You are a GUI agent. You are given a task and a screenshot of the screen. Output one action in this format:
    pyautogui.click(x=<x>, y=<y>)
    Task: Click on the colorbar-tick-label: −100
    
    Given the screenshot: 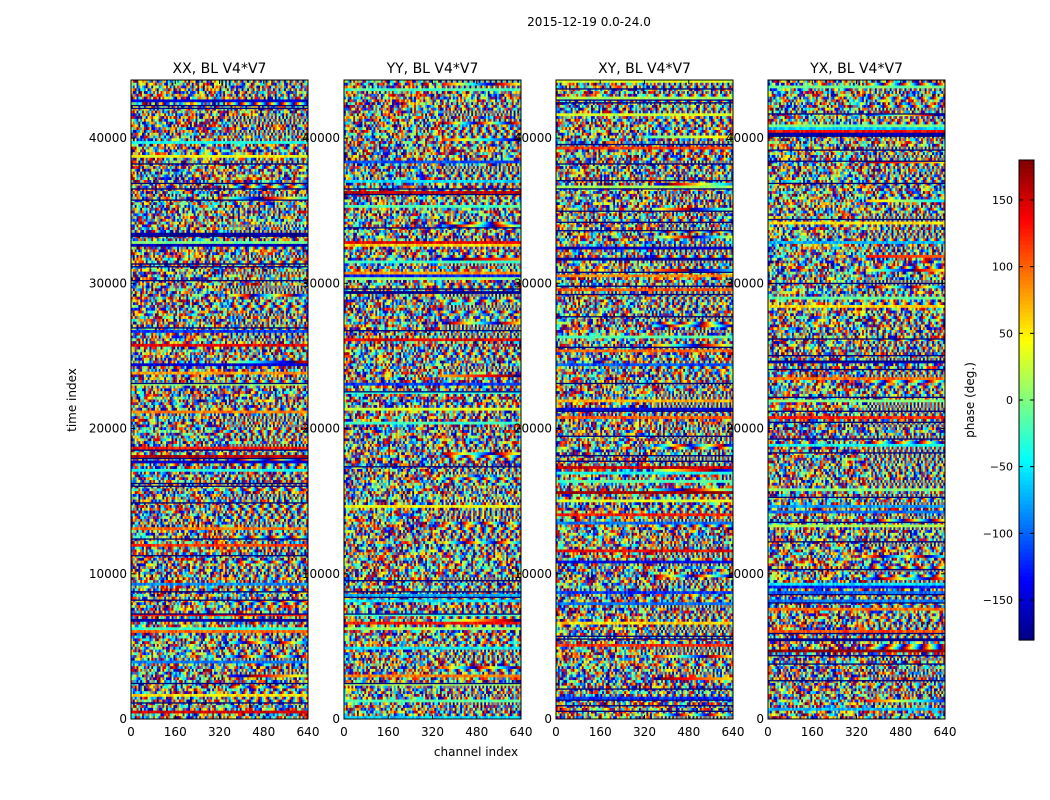 What is the action you would take?
    pyautogui.click(x=998, y=533)
    